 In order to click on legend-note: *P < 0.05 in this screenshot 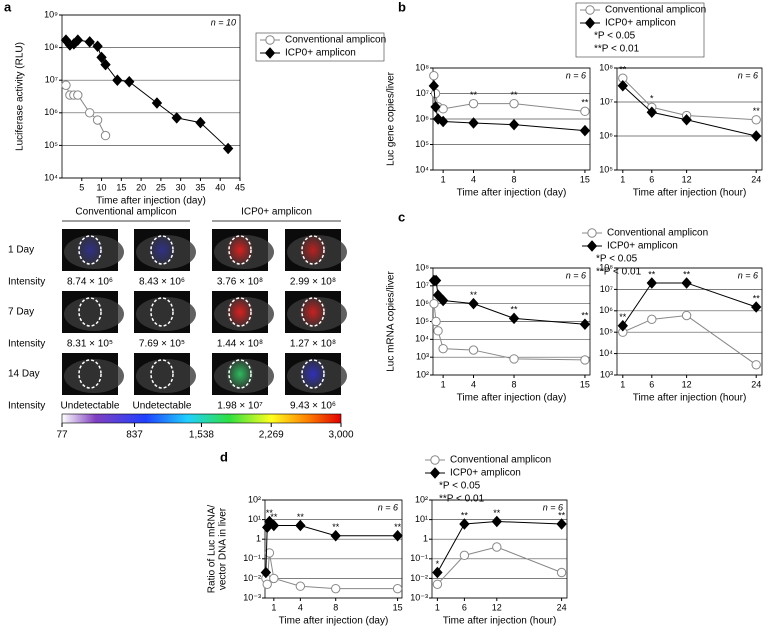, I will do `click(617, 259)`.